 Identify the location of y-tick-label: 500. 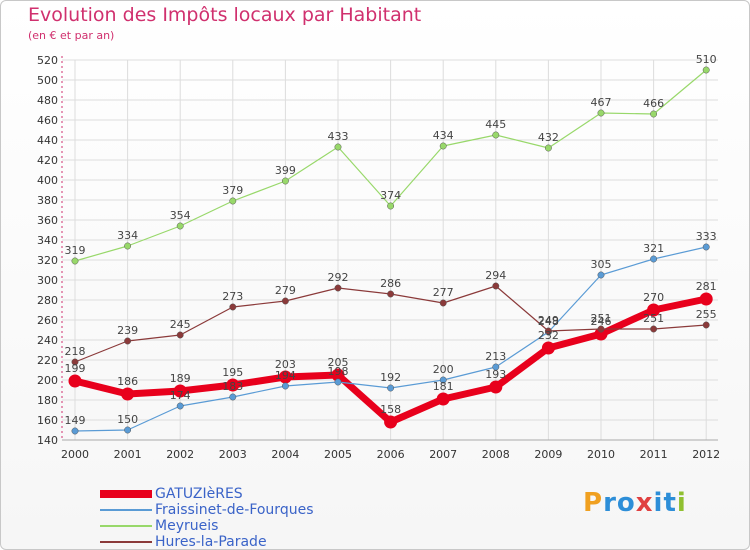
(47, 80).